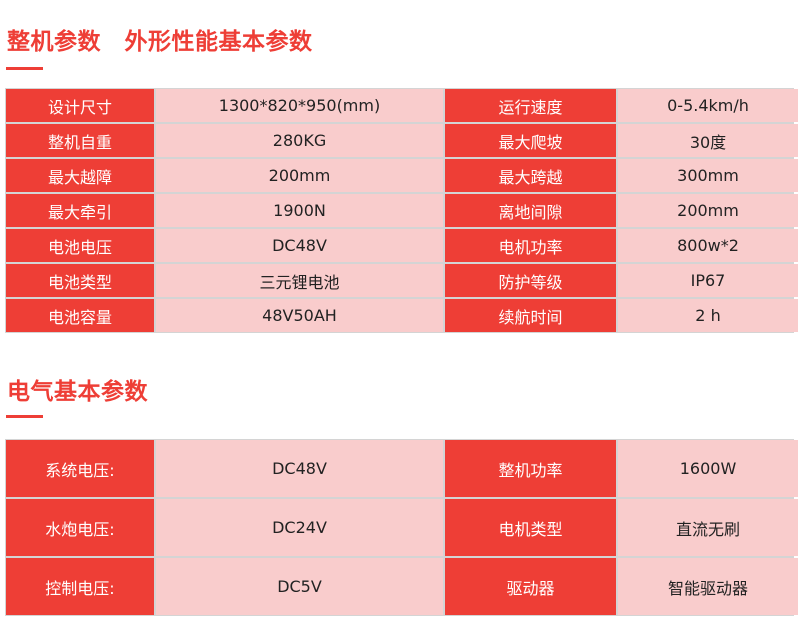 This screenshot has height=632, width=800. Describe the element at coordinates (708, 468) in the screenshot. I see `spec-value: 1600W` at that location.